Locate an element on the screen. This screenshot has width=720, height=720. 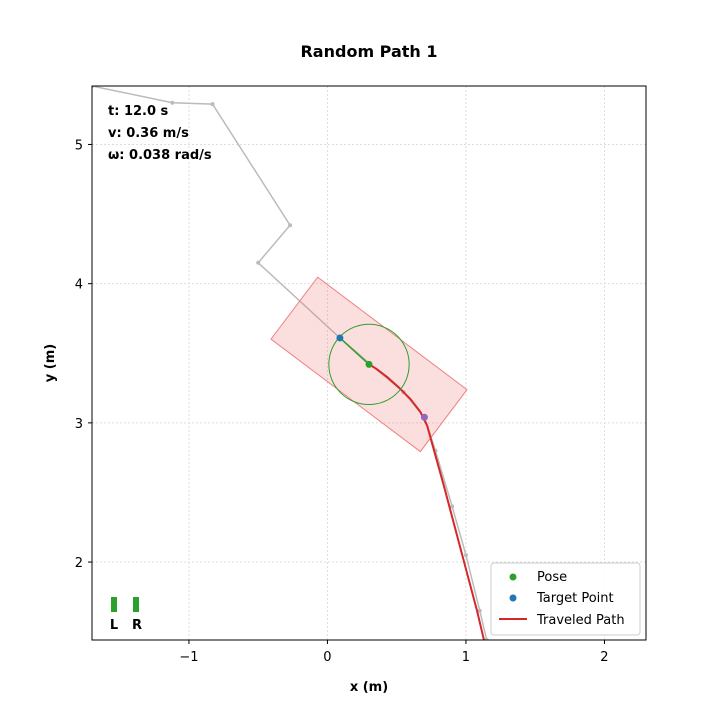
chart-title: Random Path 1 is located at coordinates (368, 51).